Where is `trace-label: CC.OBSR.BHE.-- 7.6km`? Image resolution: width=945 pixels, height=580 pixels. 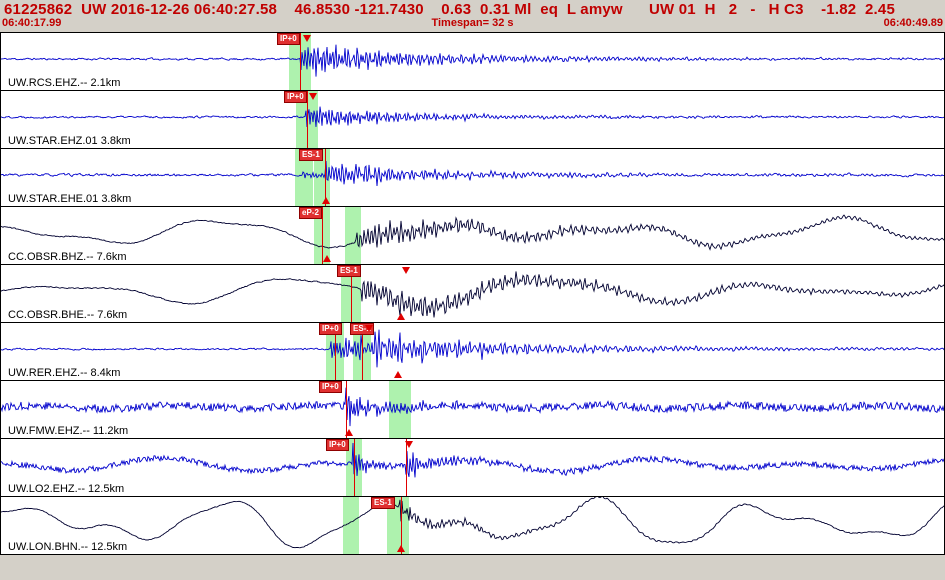 trace-label: CC.OBSR.BHE.-- 7.6km is located at coordinates (68, 315).